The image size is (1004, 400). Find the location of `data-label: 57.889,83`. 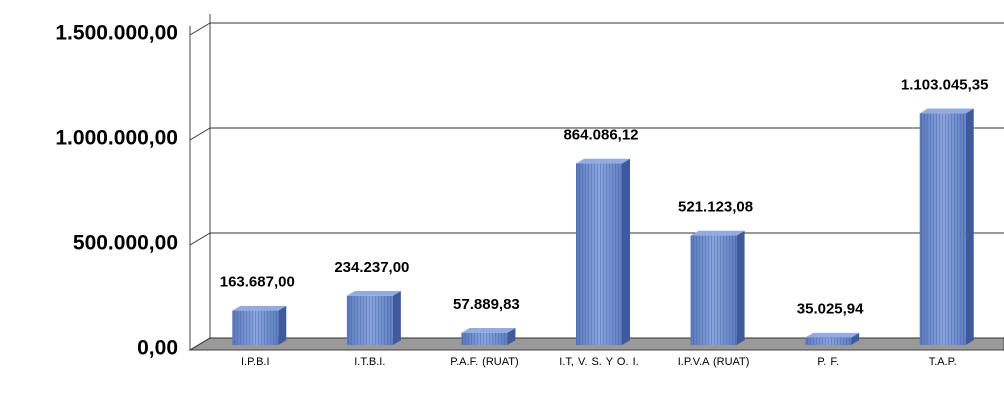

data-label: 57.889,83 is located at coordinates (486, 304).